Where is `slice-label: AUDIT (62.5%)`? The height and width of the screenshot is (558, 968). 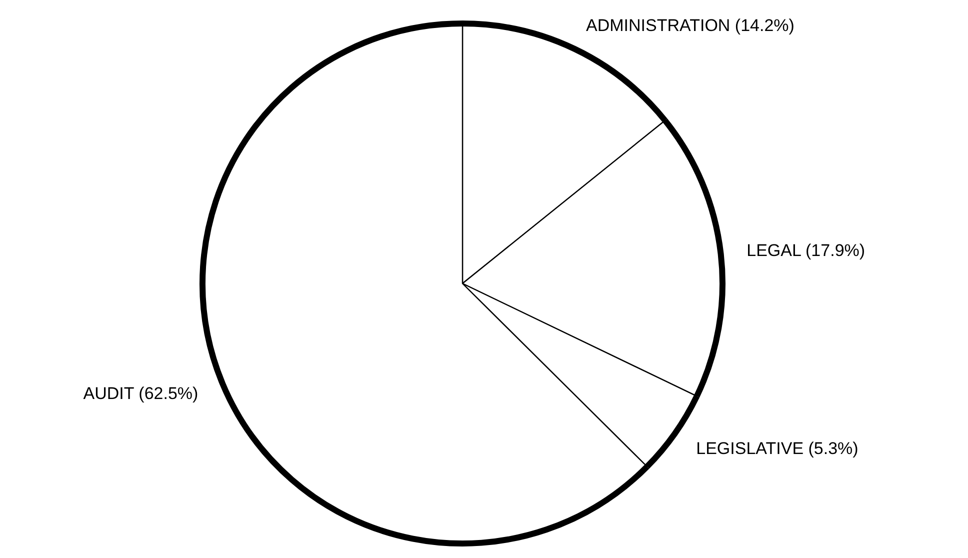
slice-label: AUDIT (62.5%) is located at coordinates (140, 393).